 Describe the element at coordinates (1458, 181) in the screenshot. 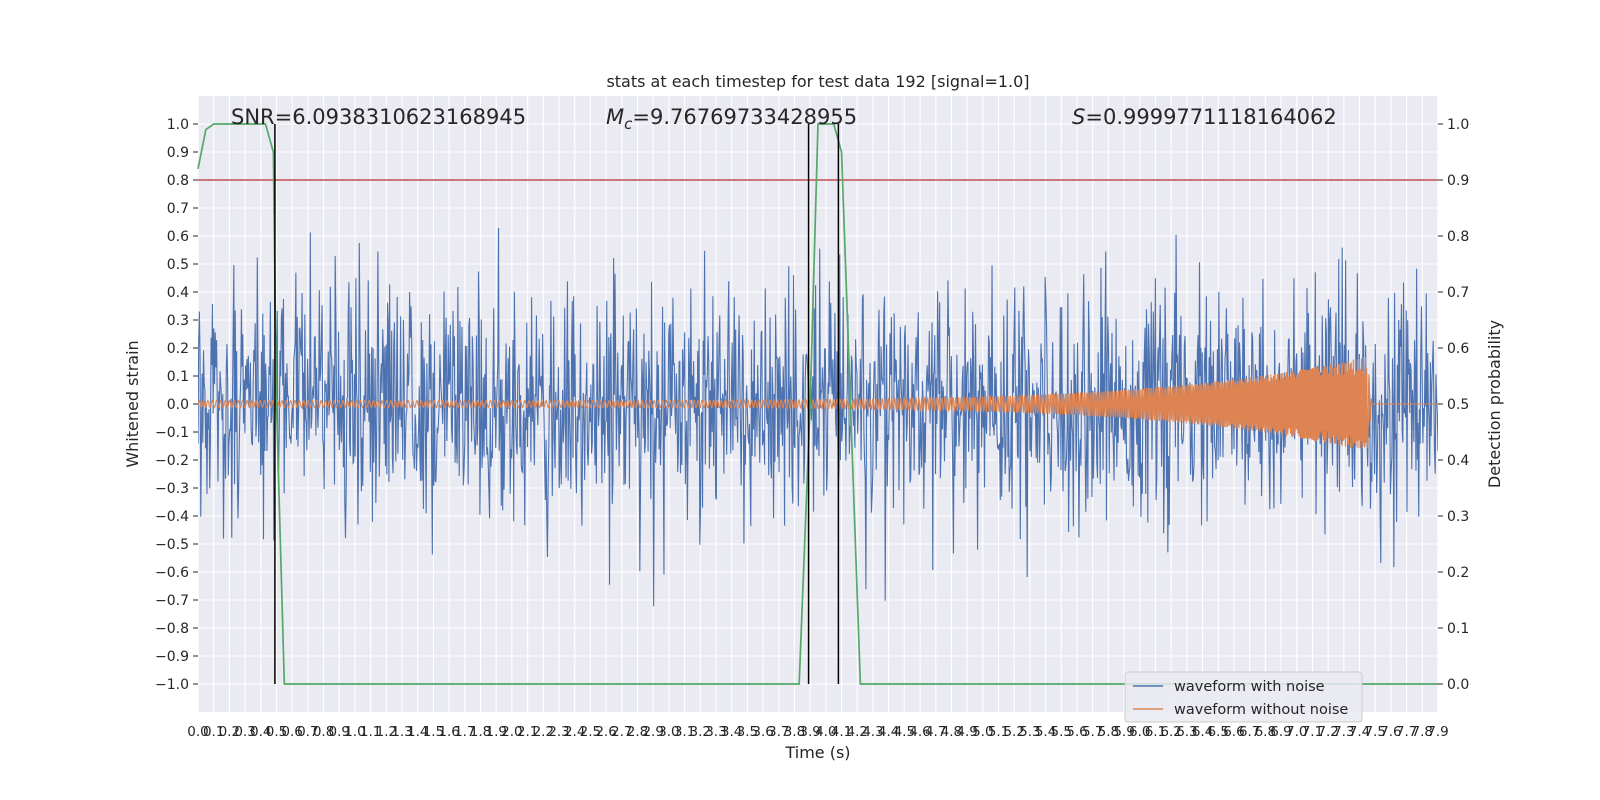

I see `y2-tick-label: 0.9` at that location.